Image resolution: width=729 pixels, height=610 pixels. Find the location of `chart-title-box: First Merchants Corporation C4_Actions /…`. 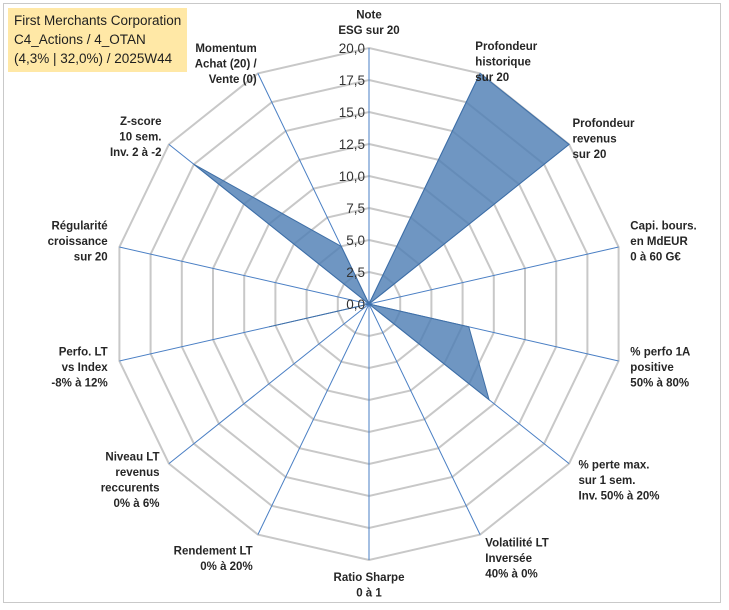

chart-title-box: First Merchants Corporation C4_Actions /… is located at coordinates (98, 40).